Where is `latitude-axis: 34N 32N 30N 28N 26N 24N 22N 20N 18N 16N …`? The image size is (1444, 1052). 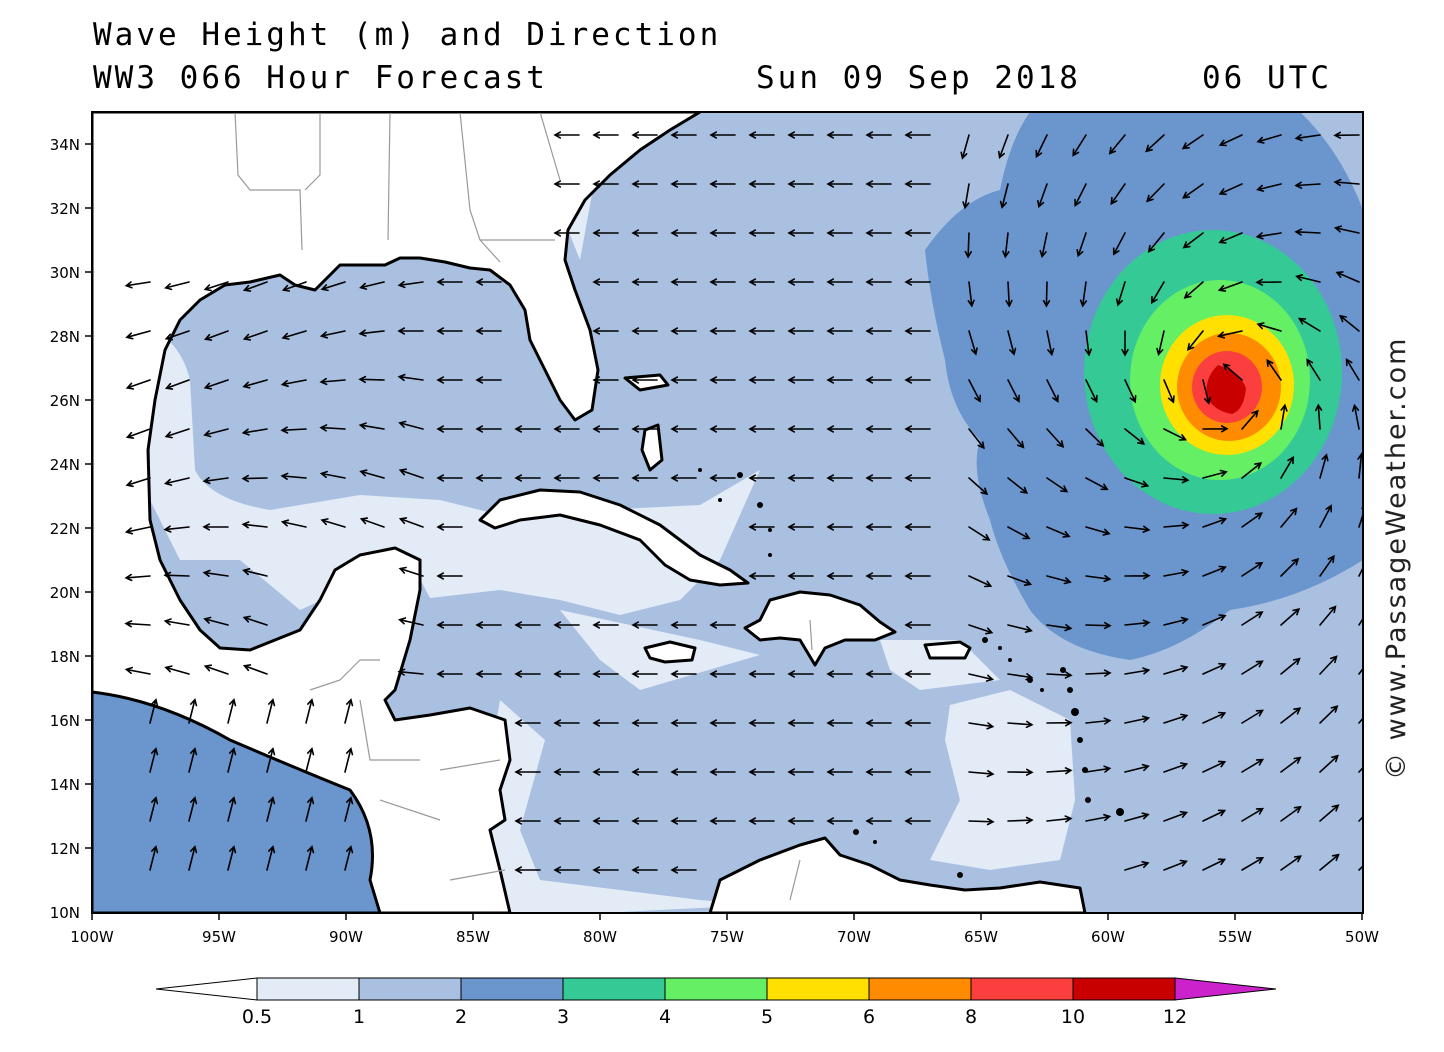 latitude-axis: 34N 32N 30N 28N 26N 24N 22N 20N 18N 16N … is located at coordinates (71, 529).